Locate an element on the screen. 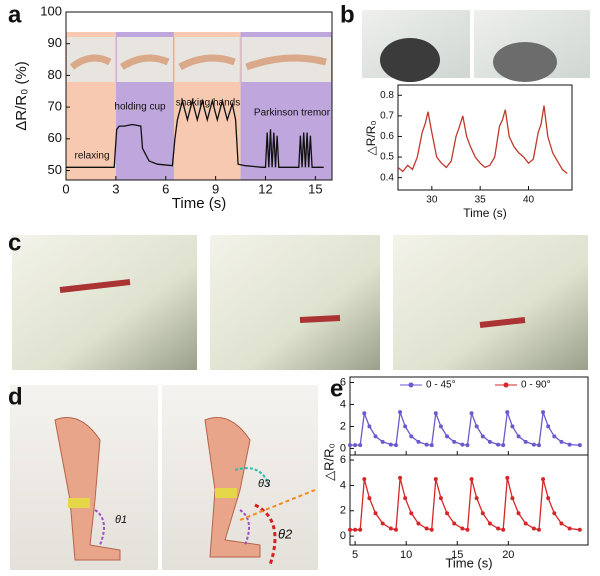 The image size is (600, 576). x-tick-label: 0 is located at coordinates (65, 188).